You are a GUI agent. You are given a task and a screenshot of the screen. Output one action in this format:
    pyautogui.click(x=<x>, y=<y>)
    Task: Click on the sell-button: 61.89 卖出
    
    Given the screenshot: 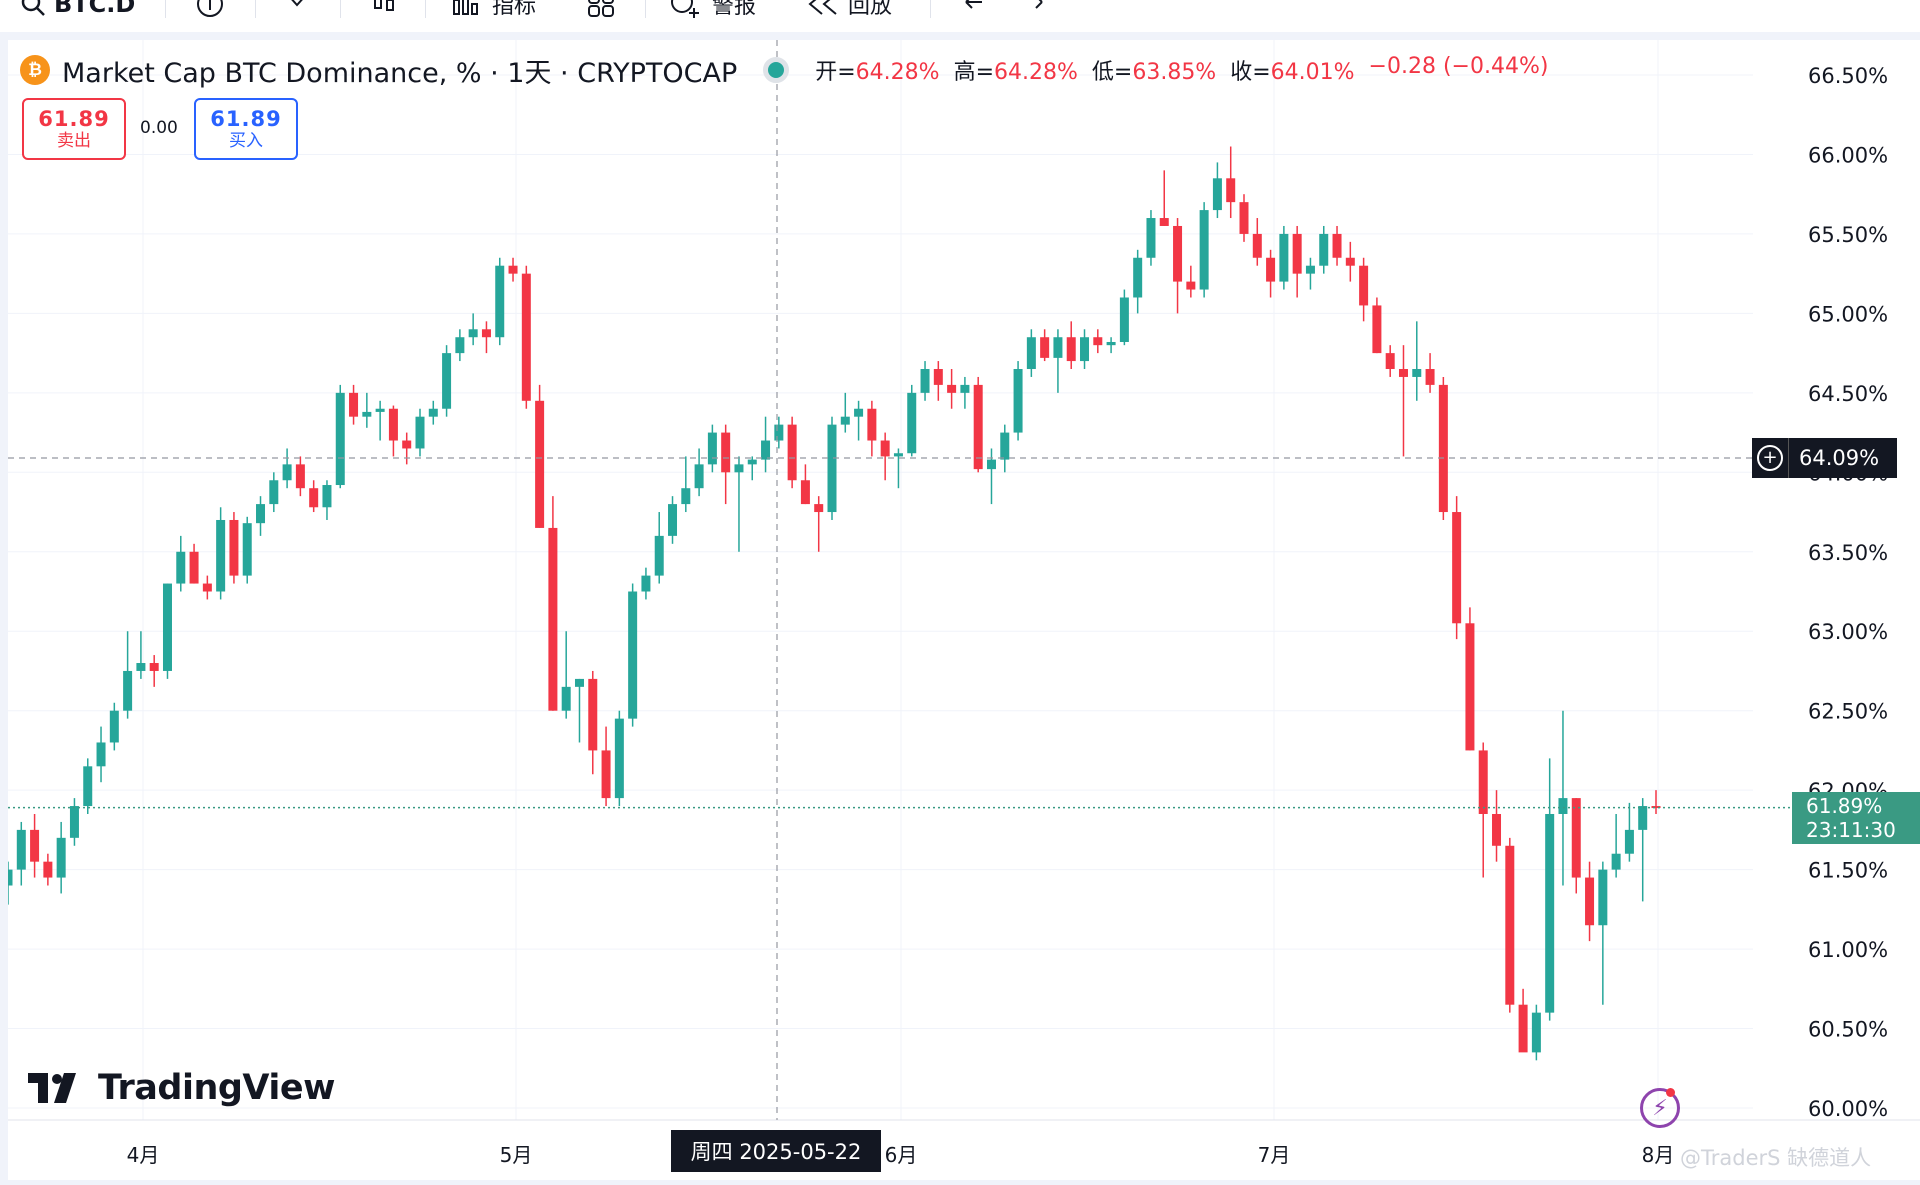 What is the action you would take?
    pyautogui.click(x=74, y=129)
    